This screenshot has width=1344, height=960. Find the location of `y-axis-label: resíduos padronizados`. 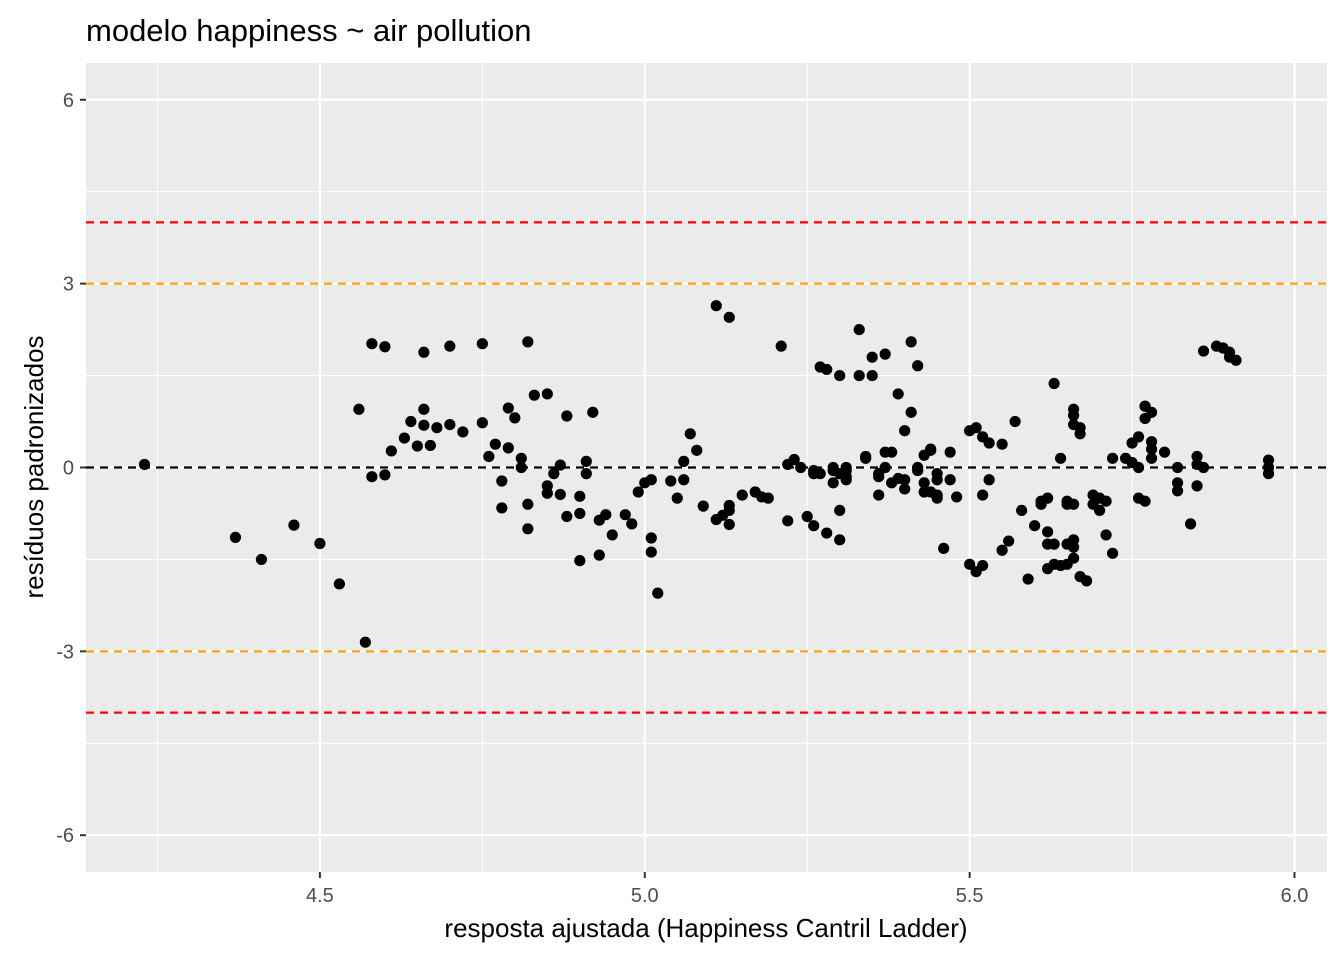

y-axis-label: resíduos padronizados is located at coordinates (34, 466).